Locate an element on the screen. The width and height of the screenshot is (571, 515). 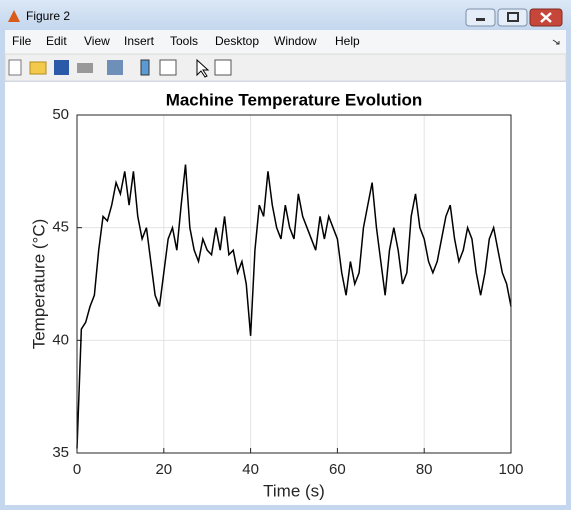
app-icon is located at coordinates (14, 16).